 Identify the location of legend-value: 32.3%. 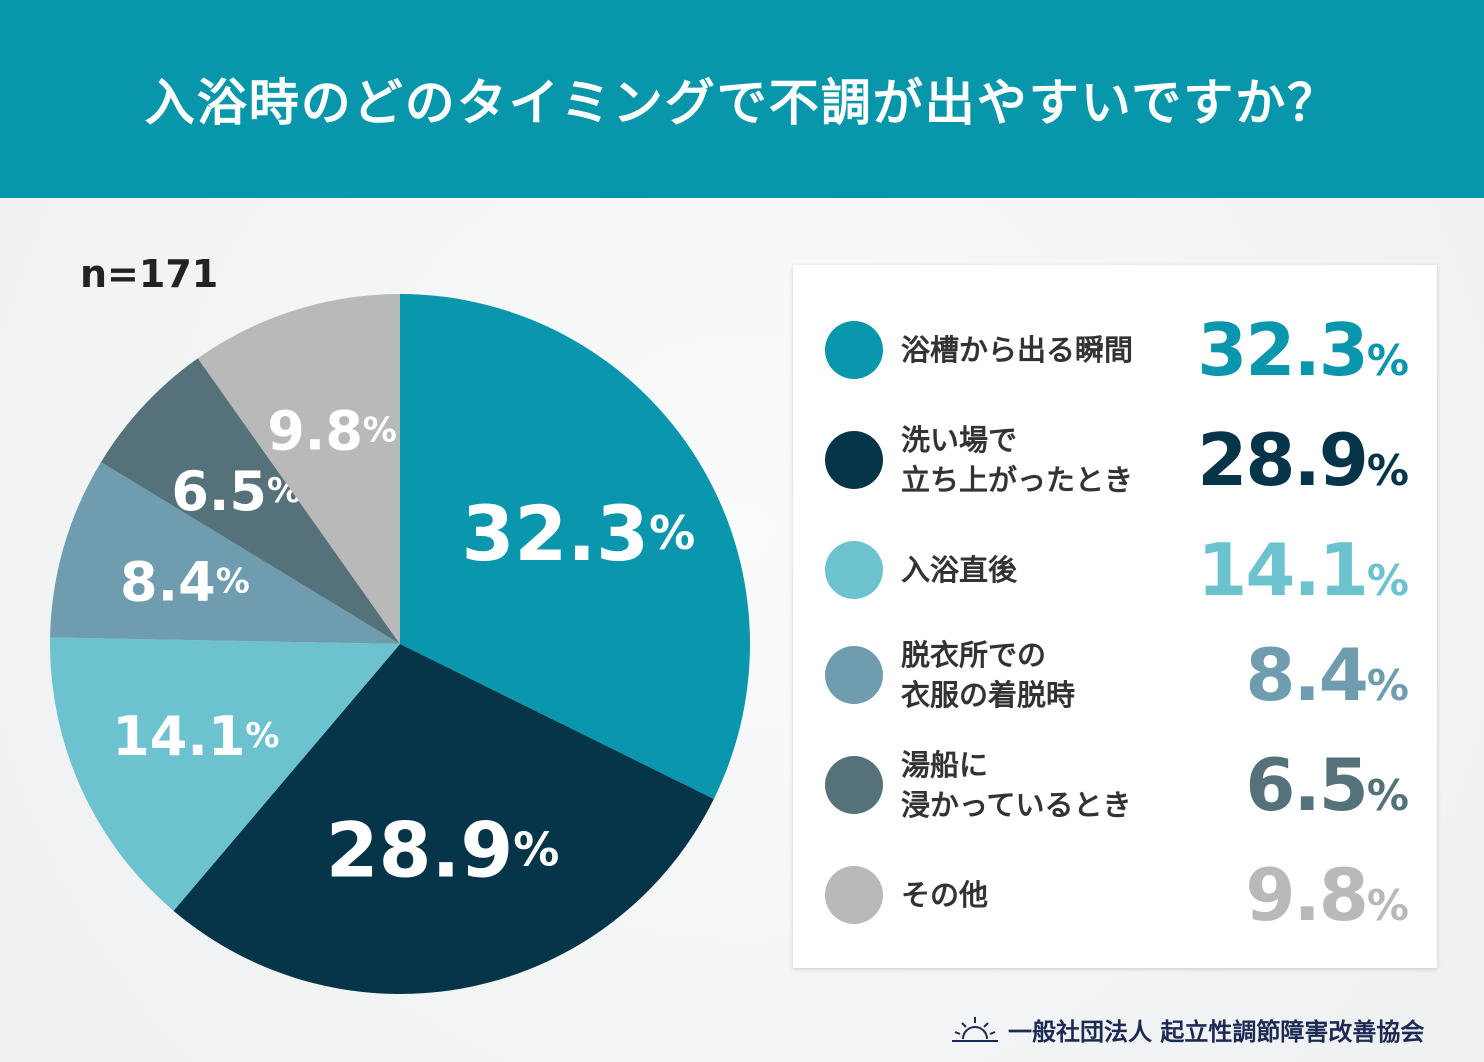
(1303, 350).